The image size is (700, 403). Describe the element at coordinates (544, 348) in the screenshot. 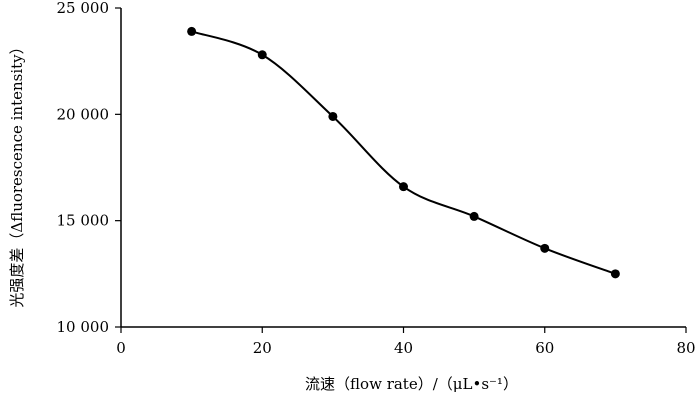

I see `x-tick-label: 60` at that location.